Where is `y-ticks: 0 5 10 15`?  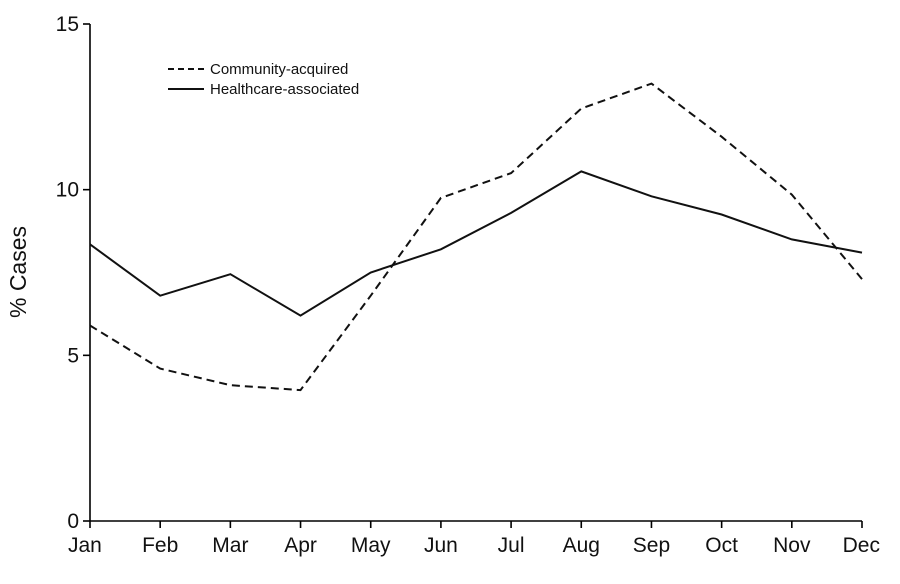 y-ticks: 0 5 10 15 is located at coordinates (73, 273).